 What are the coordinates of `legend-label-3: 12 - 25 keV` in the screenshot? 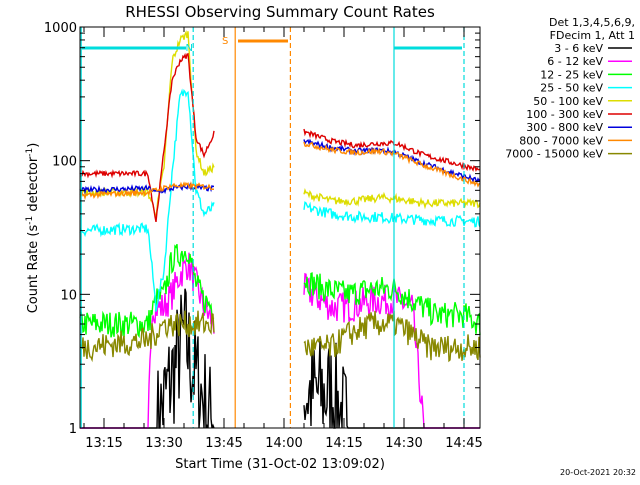 It's located at (571, 74).